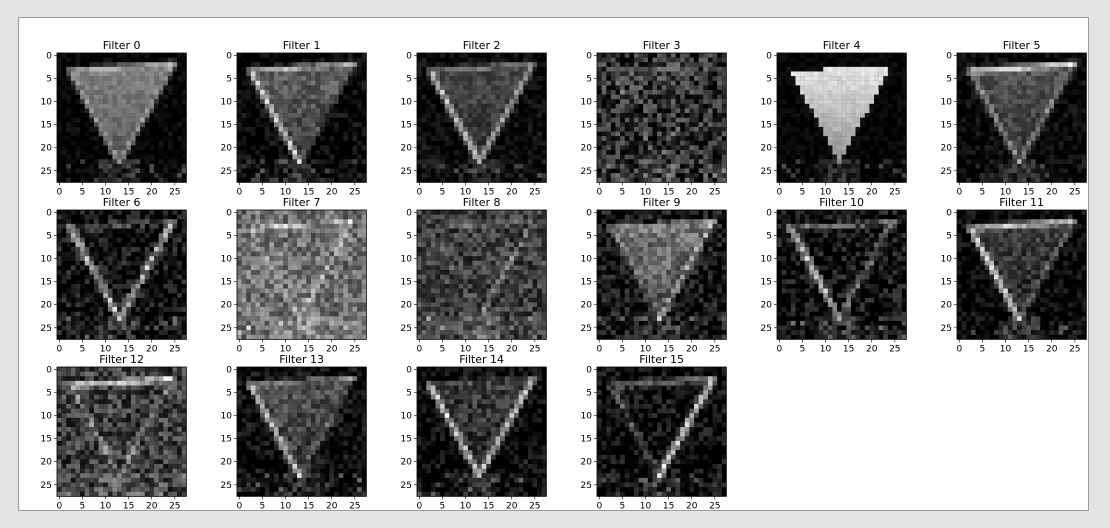  I want to click on subplot-title: Filter 7, so click(302, 202).